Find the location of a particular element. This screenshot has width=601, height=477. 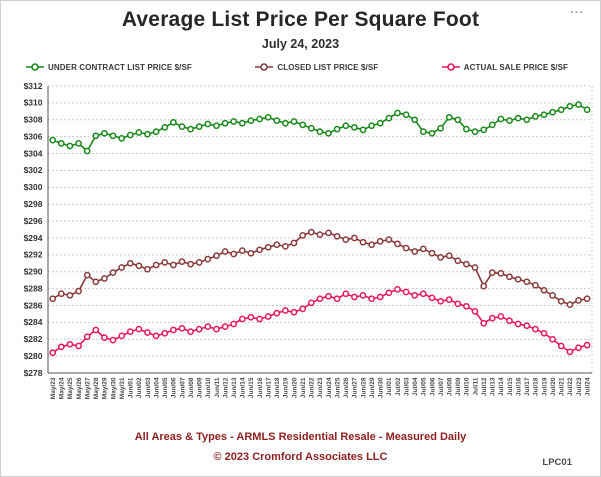

y-tick-label: $302 is located at coordinates (33, 170).